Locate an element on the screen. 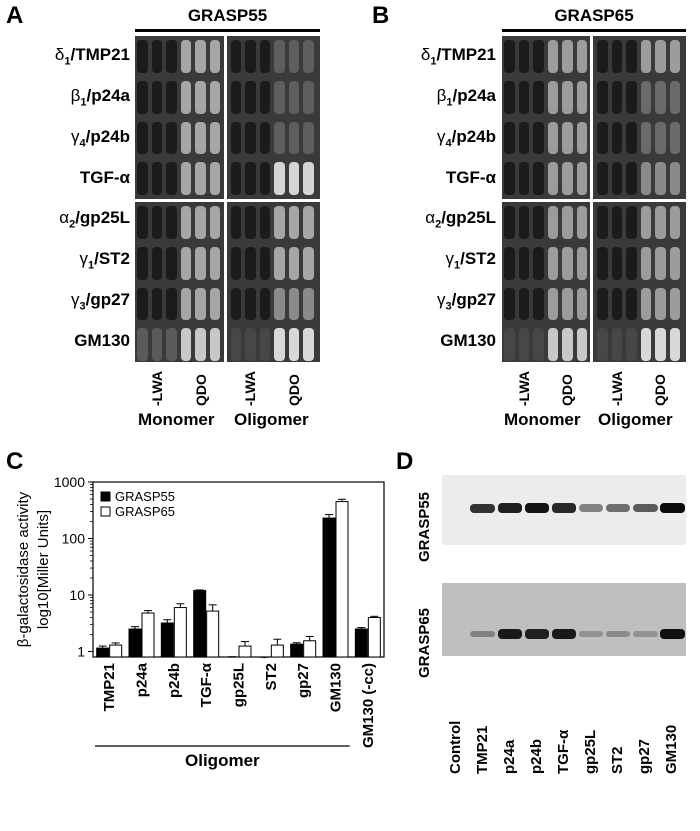  lane-label: Control is located at coordinates (455, 747).